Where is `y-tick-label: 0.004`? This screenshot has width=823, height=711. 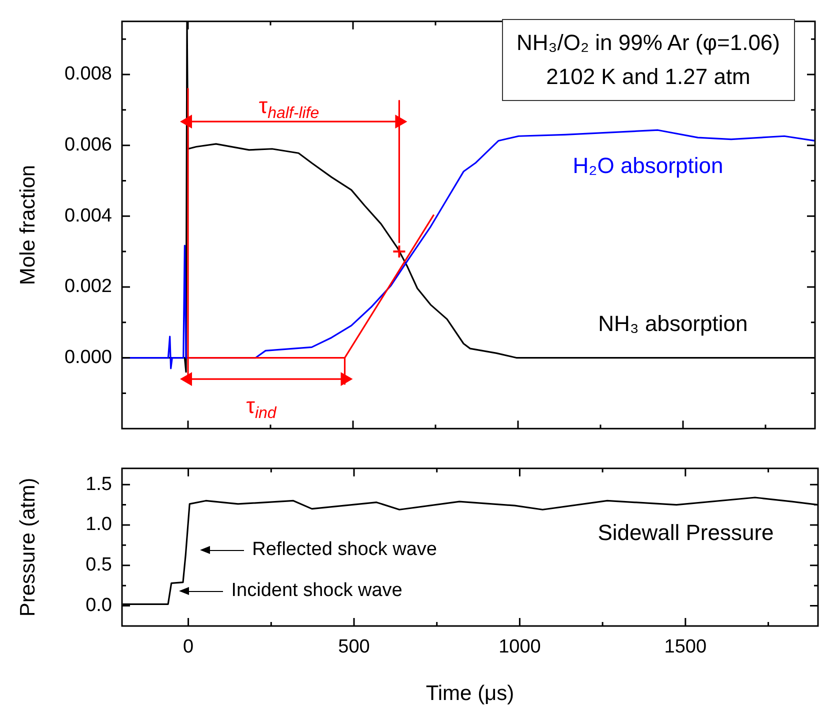
y-tick-label: 0.004 is located at coordinates (88, 215).